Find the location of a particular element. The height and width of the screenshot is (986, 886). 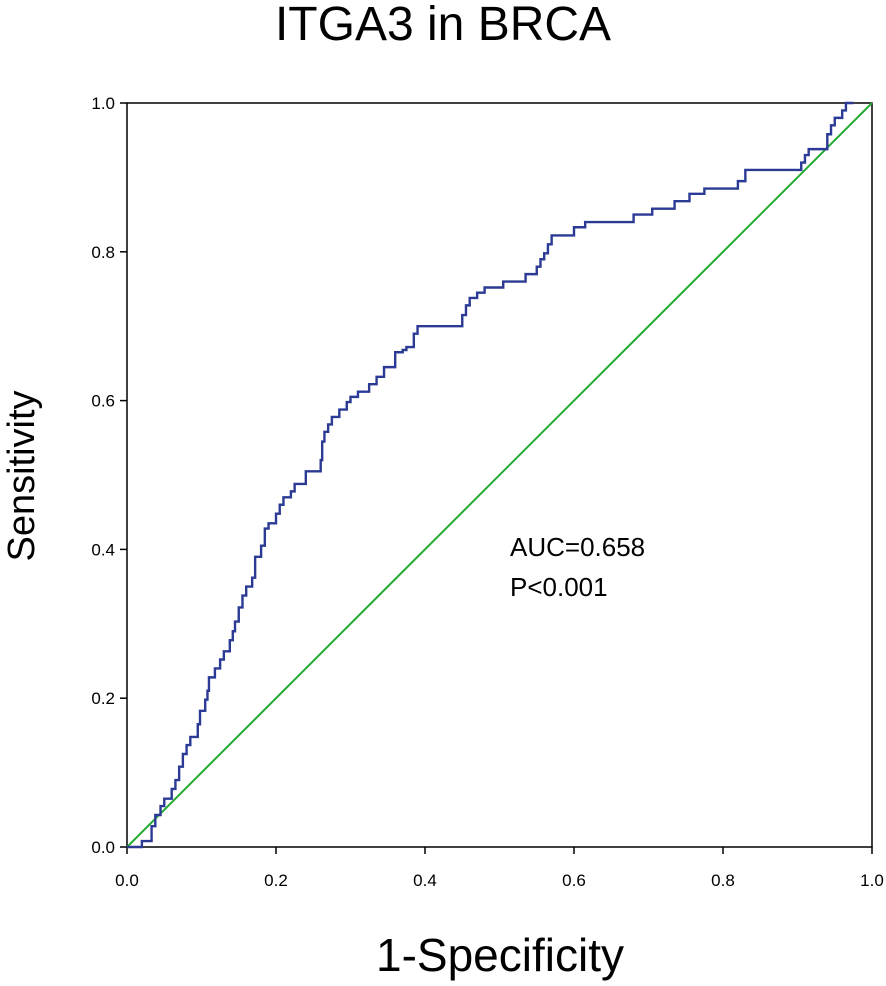

auc-annotation: AUC=0.658 is located at coordinates (578, 547).